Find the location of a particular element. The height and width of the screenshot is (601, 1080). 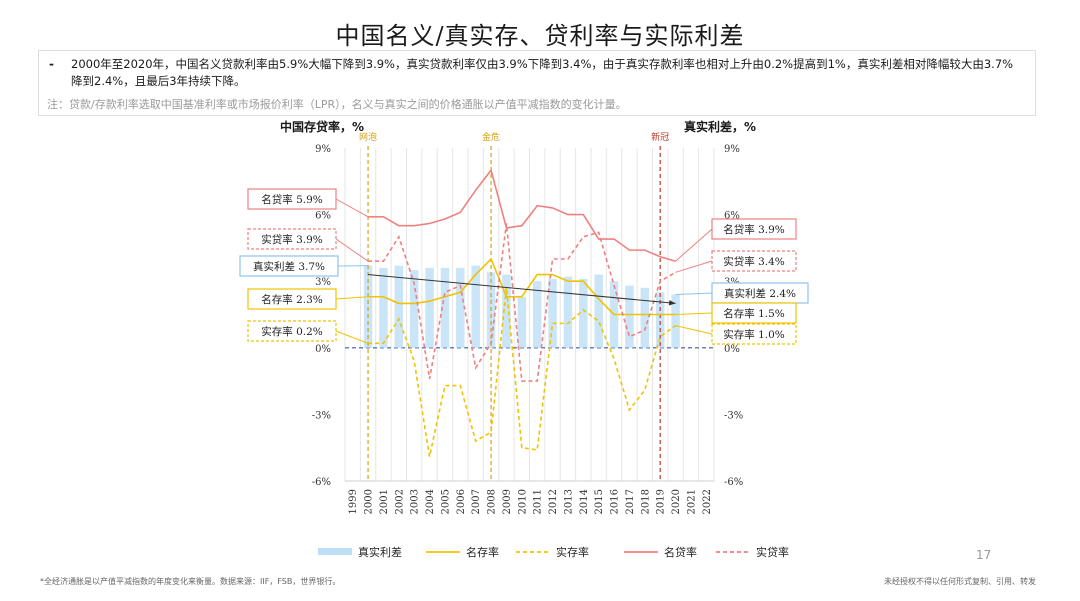

y-tick-left: 6% is located at coordinates (323, 216).